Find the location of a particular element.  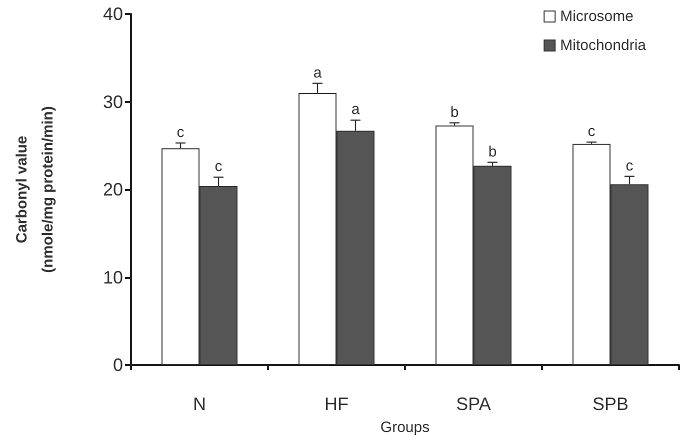

y-tick-label: 20 is located at coordinates (112, 190).